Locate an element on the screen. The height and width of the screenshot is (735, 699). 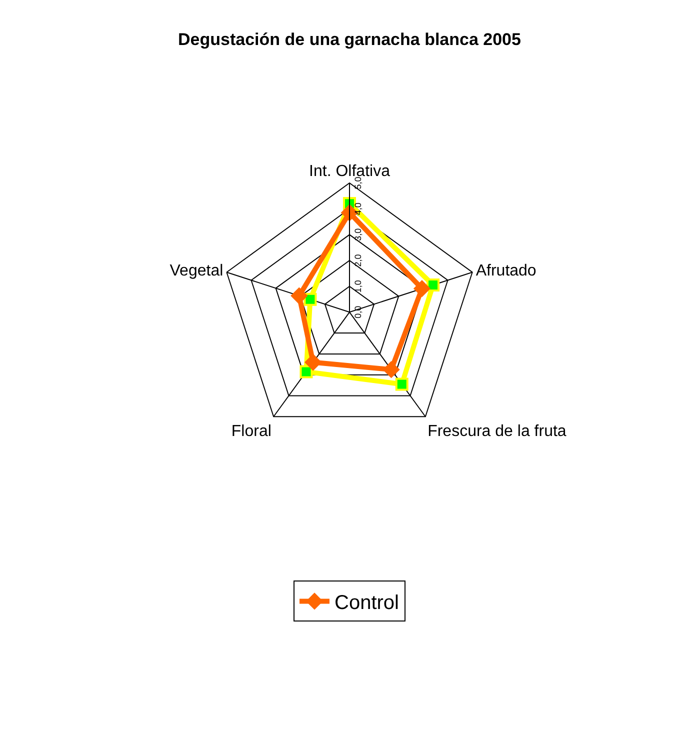
spoke-label: Afrutado is located at coordinates (506, 271).